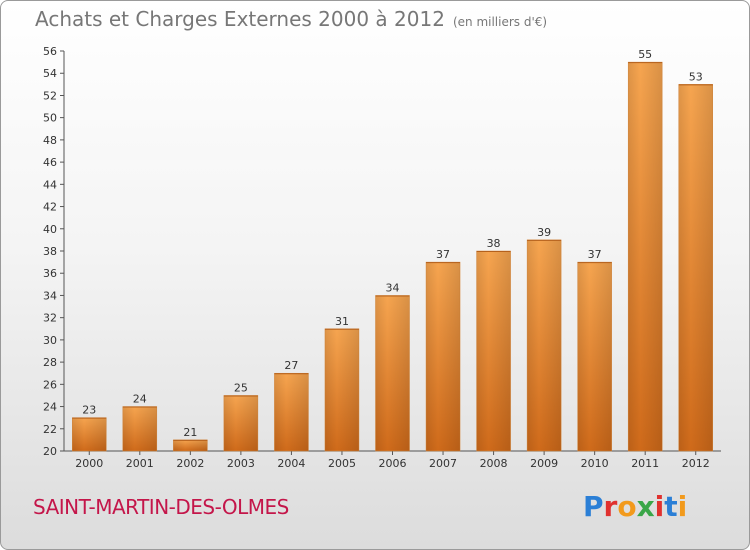 The image size is (750, 550). I want to click on x-tick-label: 2009, so click(544, 463).